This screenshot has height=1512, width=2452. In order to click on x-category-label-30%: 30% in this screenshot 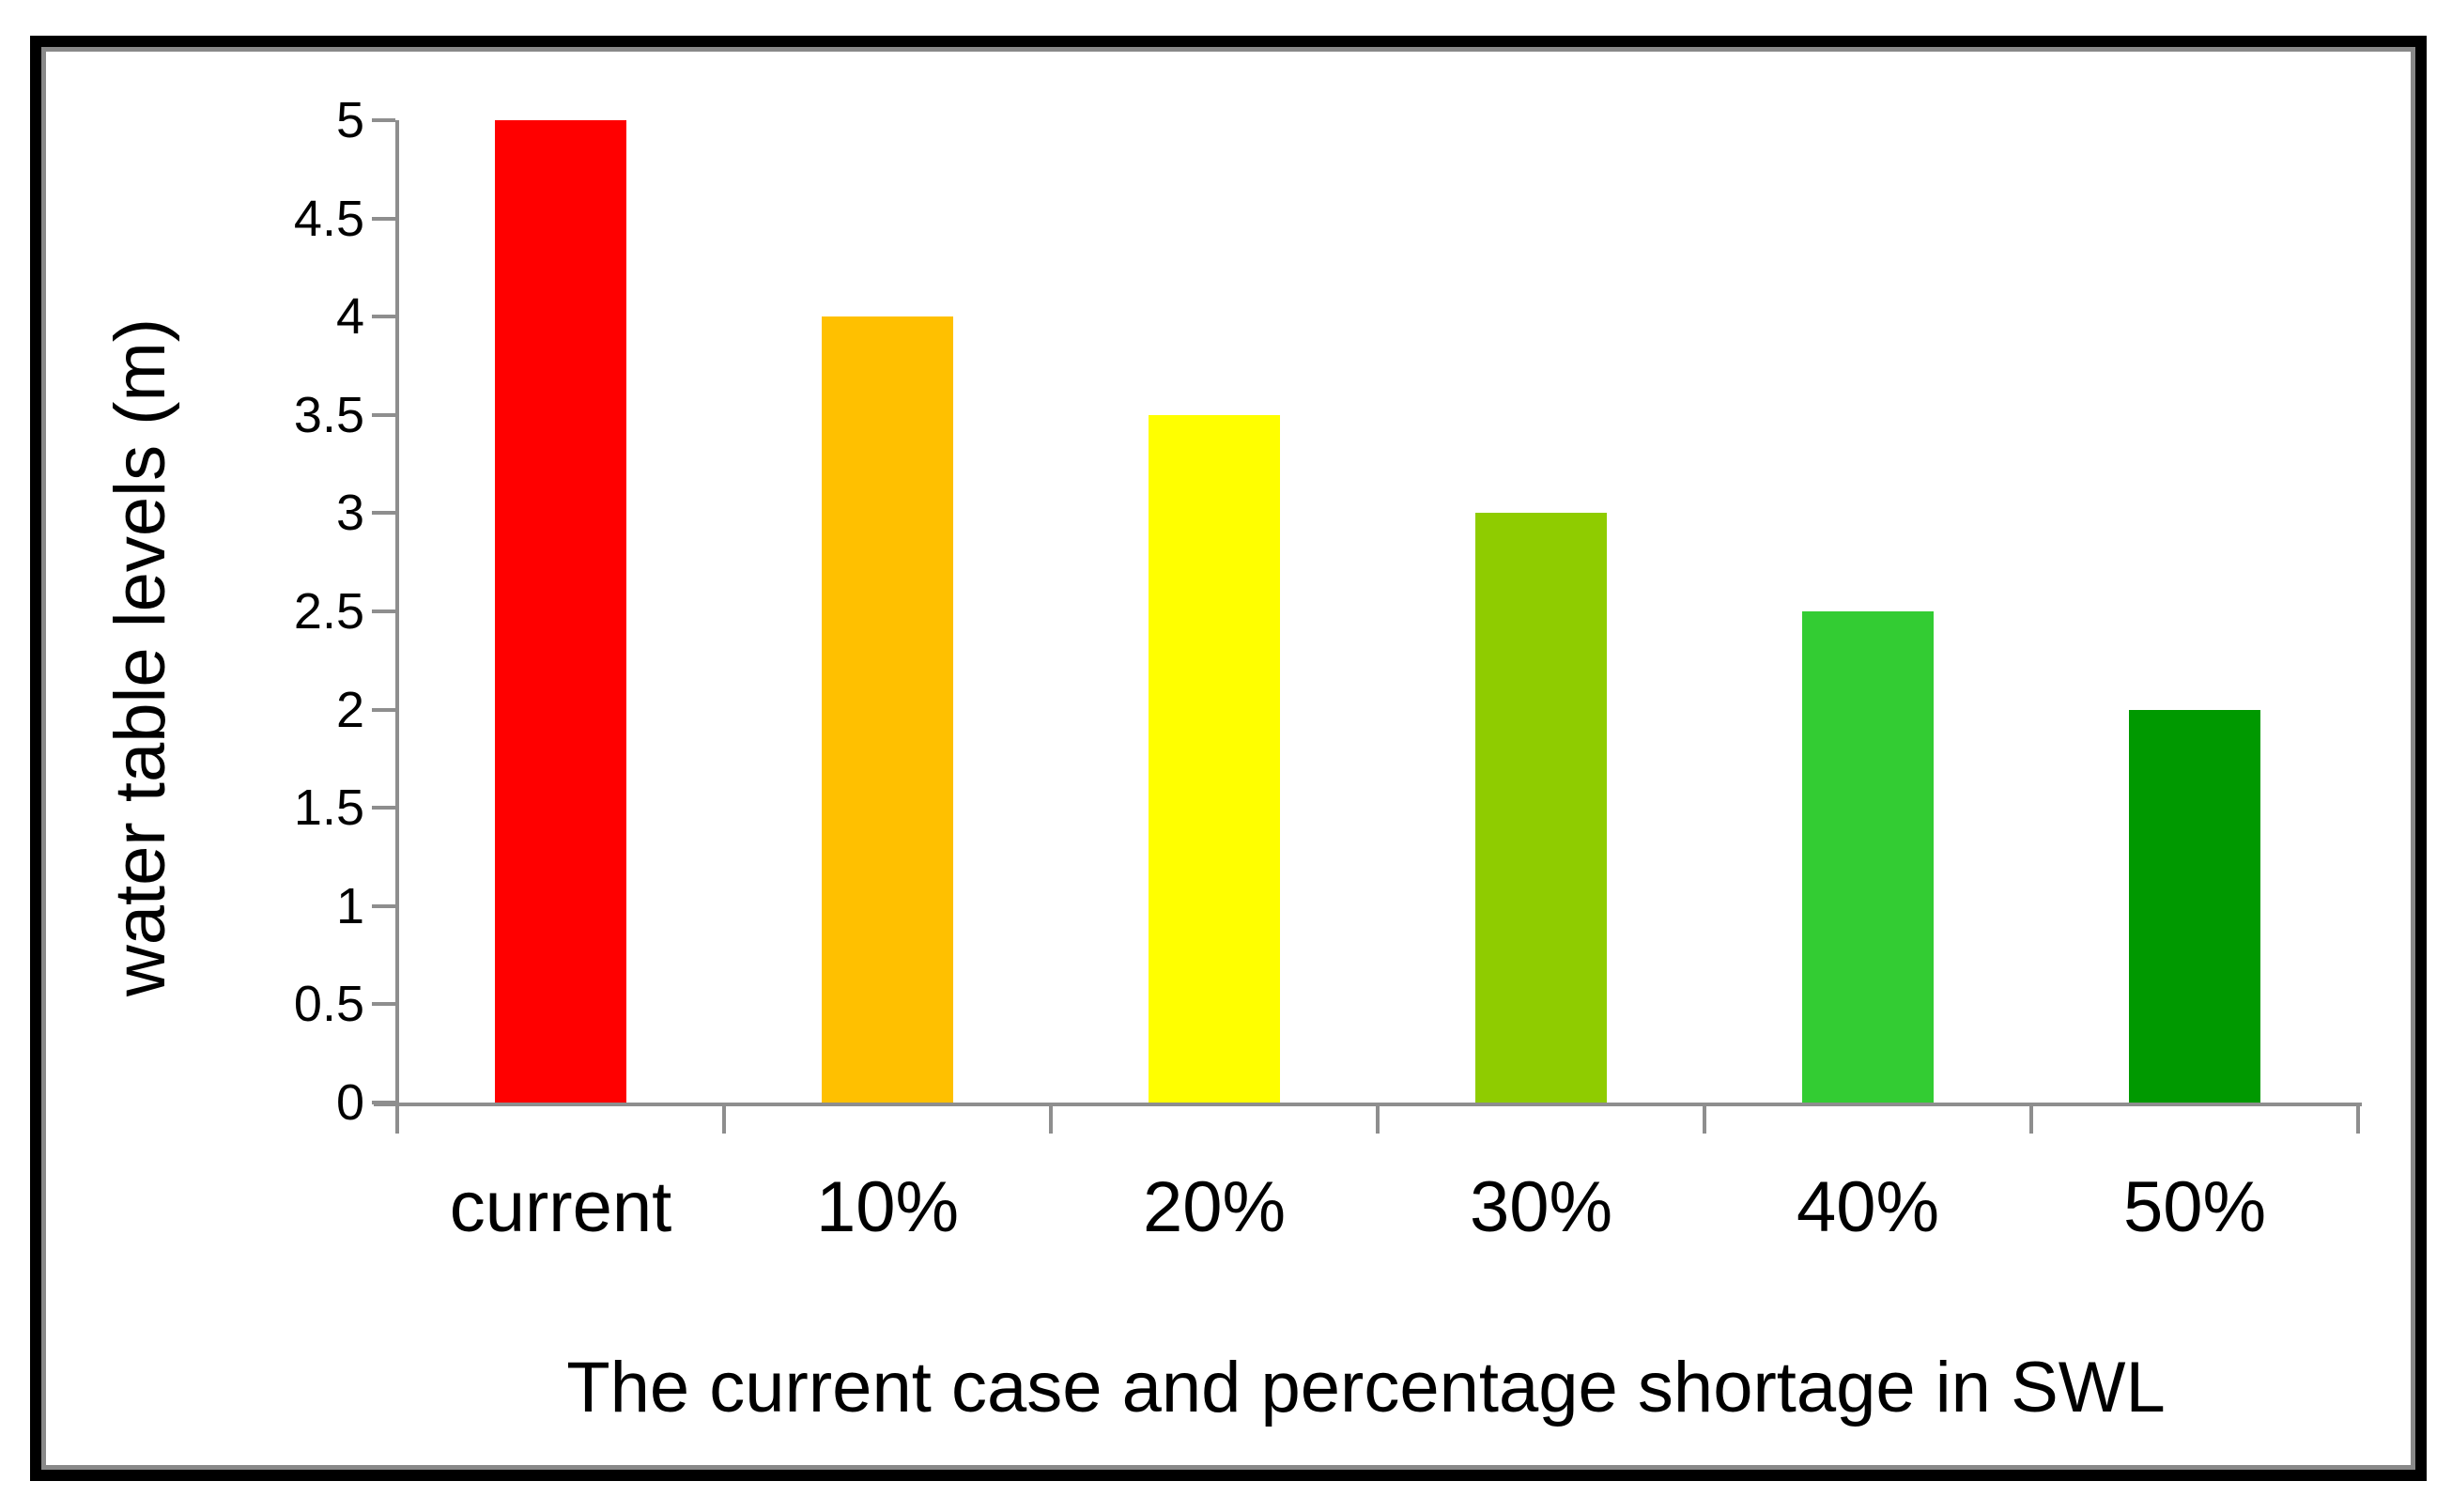, I will do `click(1541, 1207)`.